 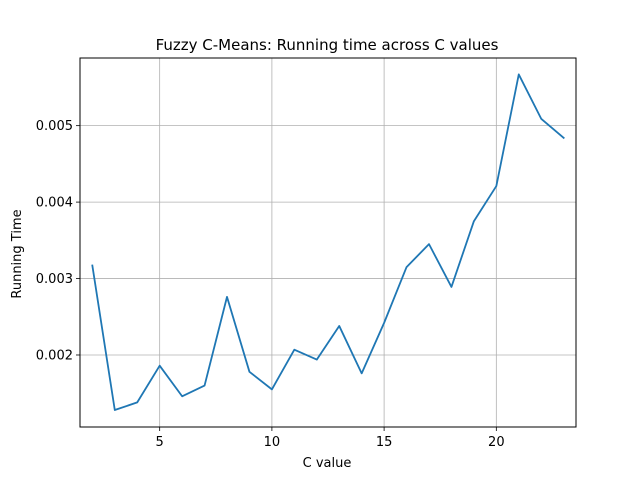 I want to click on y-tick-label: 0.004, so click(x=54, y=203).